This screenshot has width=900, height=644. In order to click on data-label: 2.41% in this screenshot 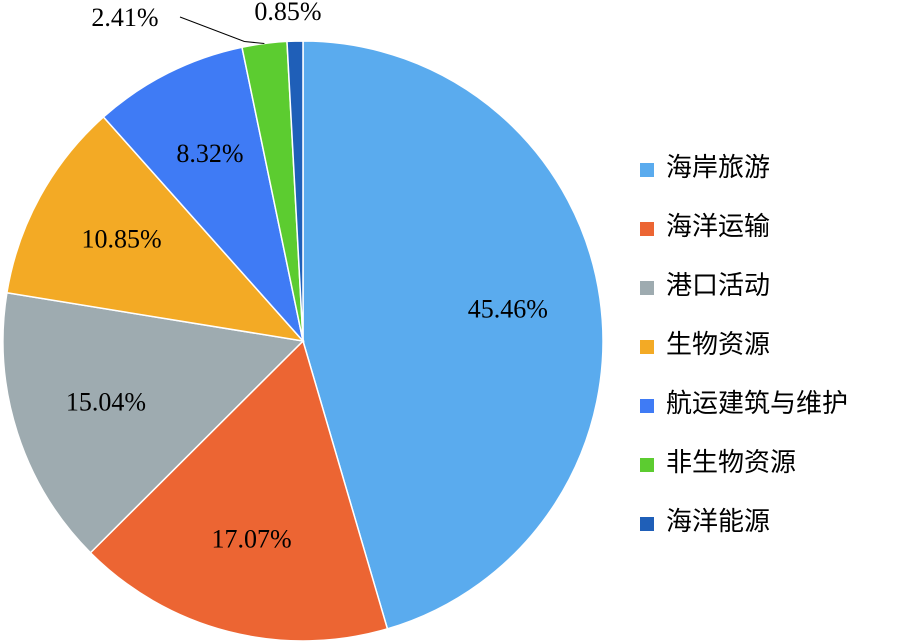, I will do `click(124, 17)`.